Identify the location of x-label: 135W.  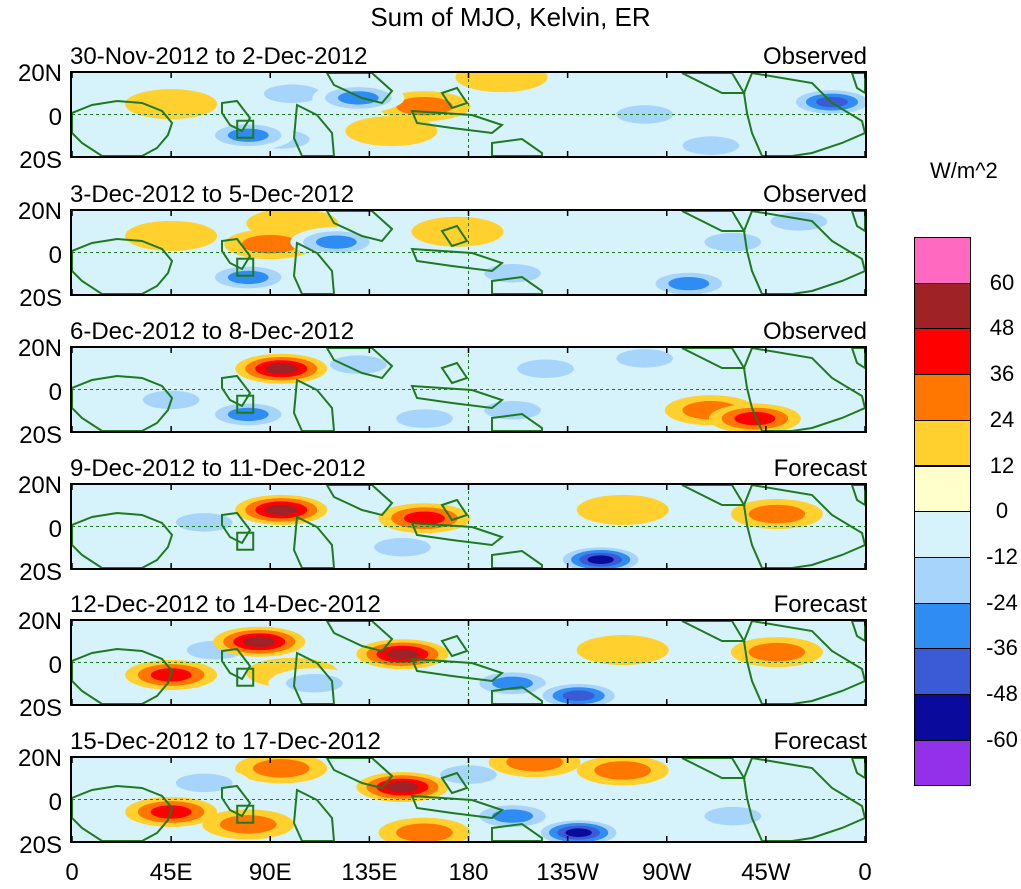
(567, 872).